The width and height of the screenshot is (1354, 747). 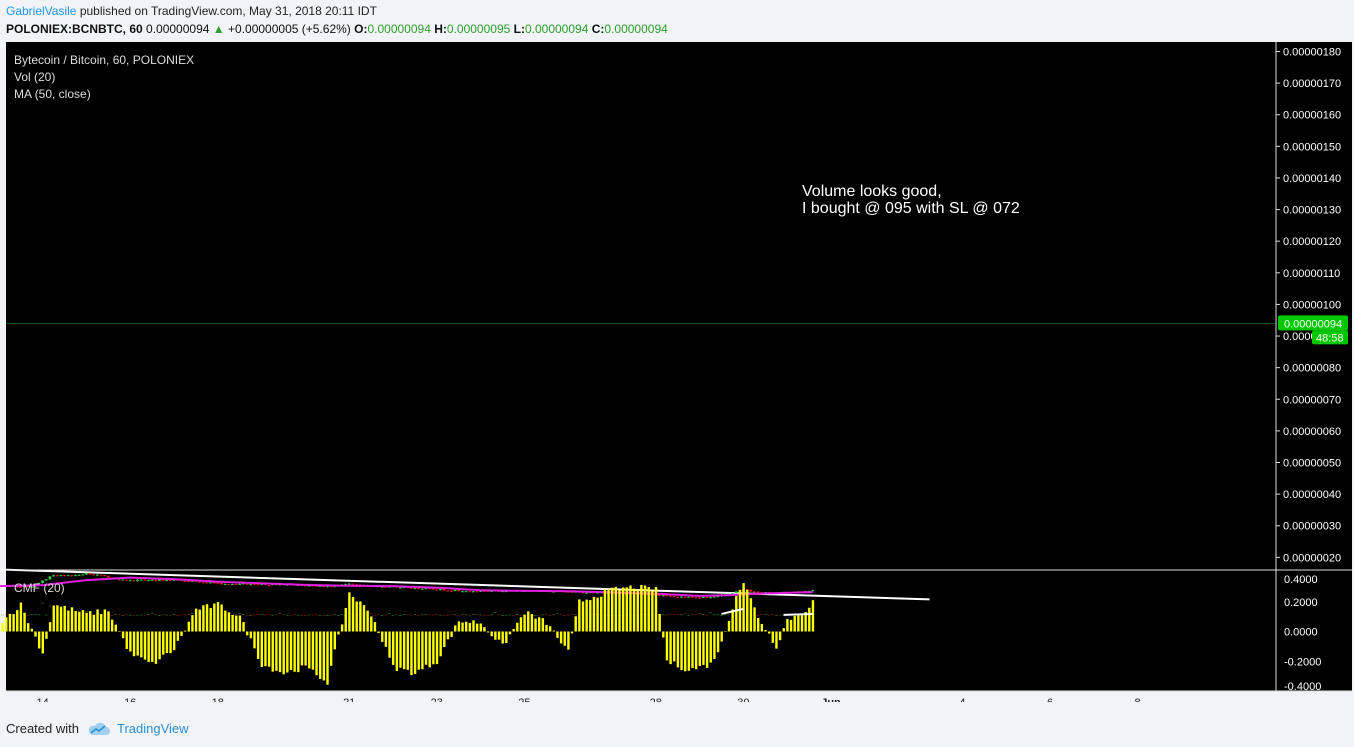 What do you see at coordinates (34, 77) in the screenshot?
I see `vol-legend: Vol (20)` at bounding box center [34, 77].